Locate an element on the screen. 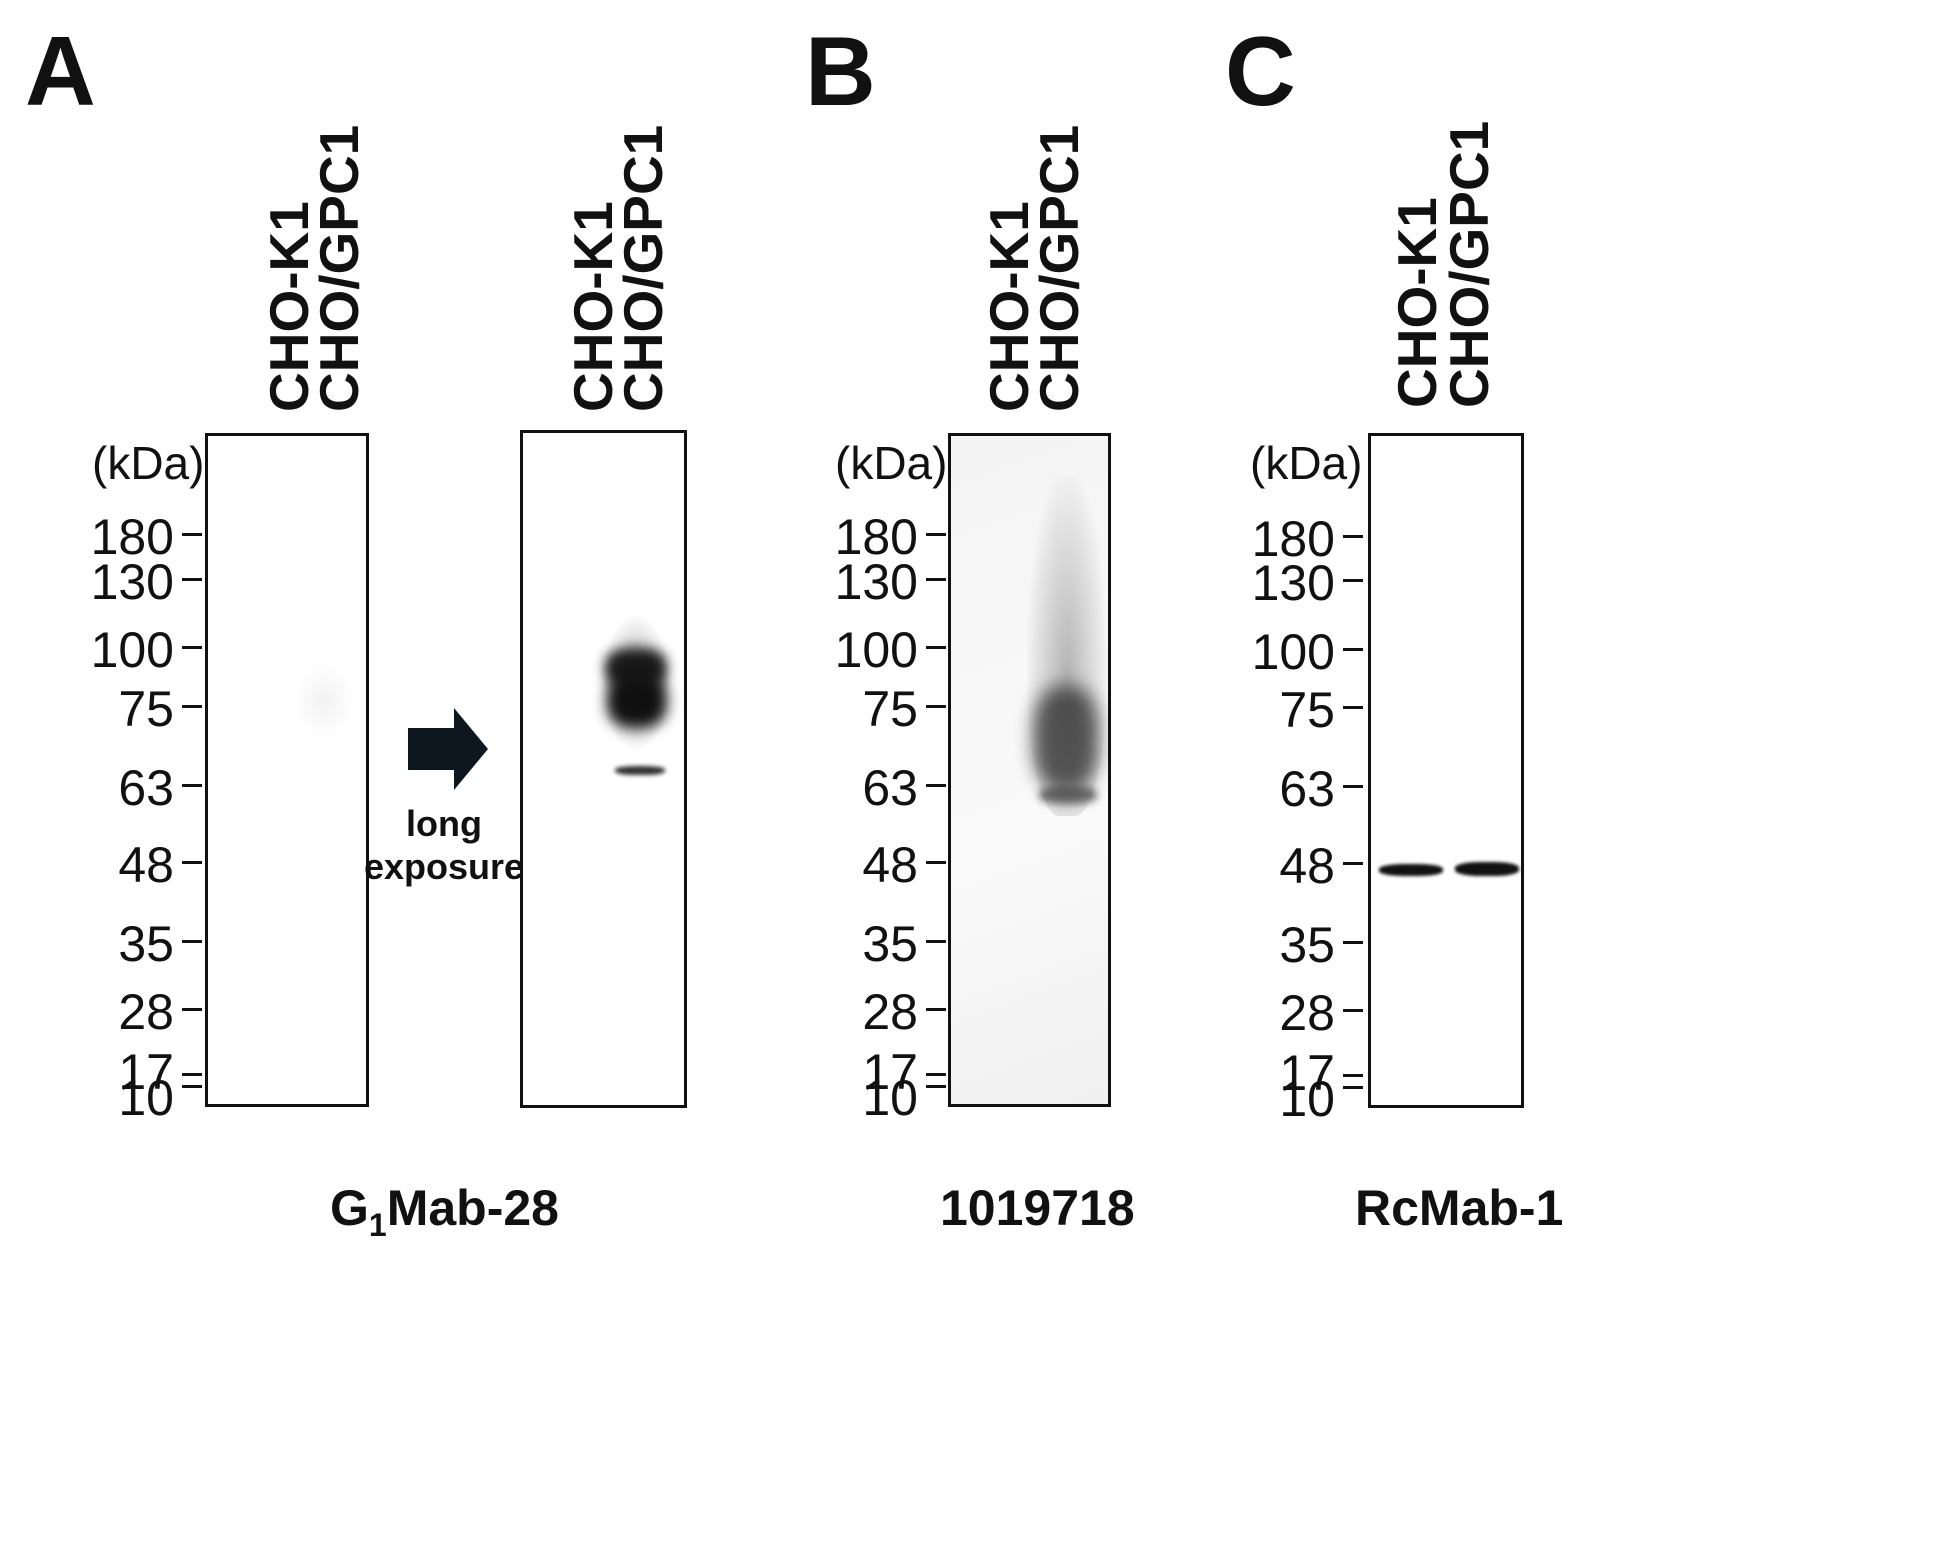 The height and width of the screenshot is (1568, 1953). antibody-caption-b: 1019718 is located at coordinates (1037, 1208).